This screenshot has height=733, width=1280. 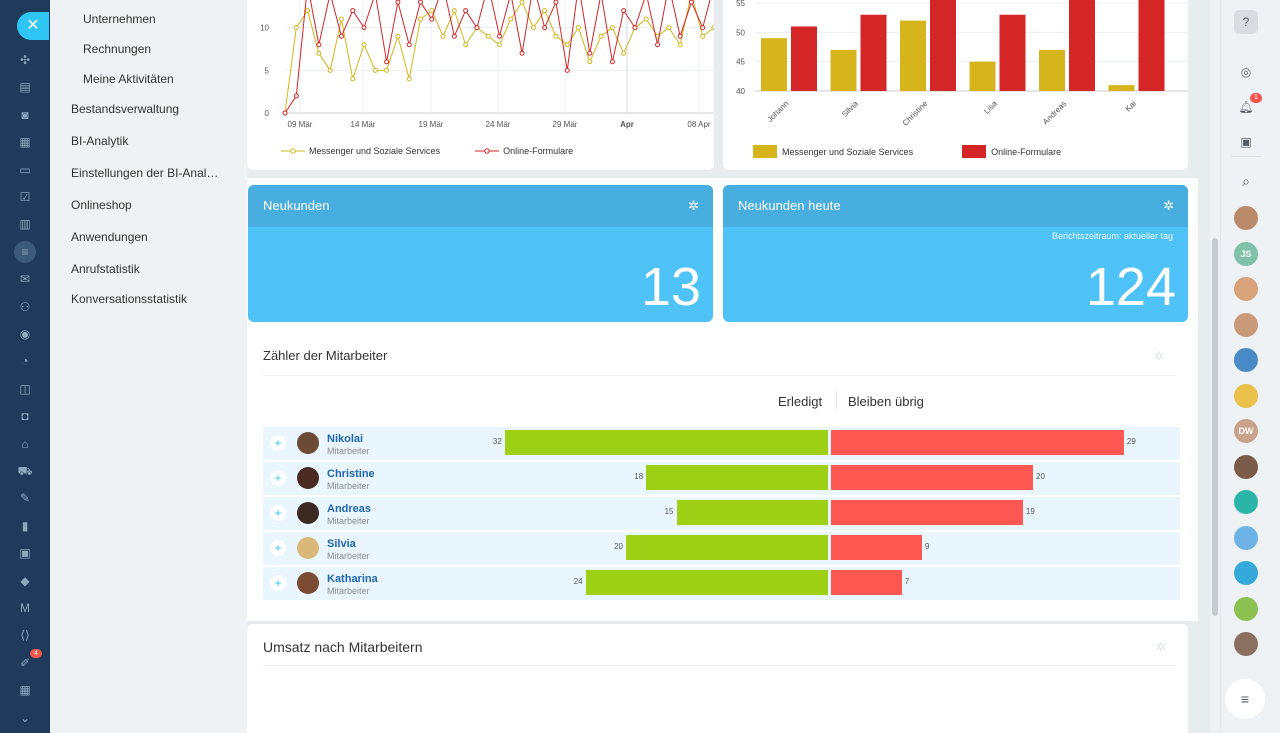 What do you see at coordinates (1158, 356) in the screenshot?
I see `employees-settings-icon: ✲` at bounding box center [1158, 356].